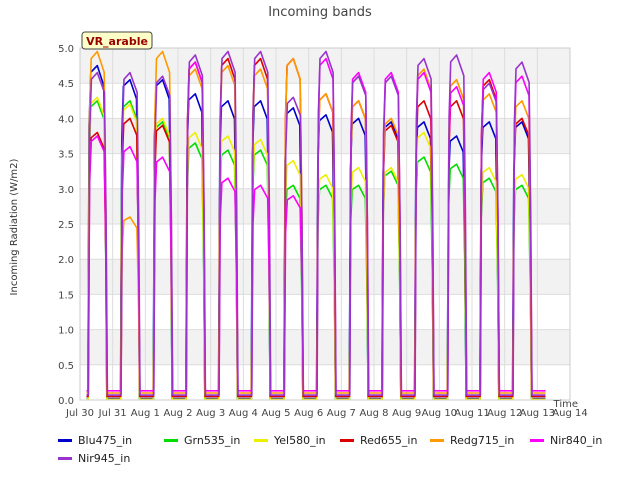 Image resolution: width=640 pixels, height=480 pixels. Describe the element at coordinates (471, 413) in the screenshot. I see `x-tick-label: Aug 11` at that location.